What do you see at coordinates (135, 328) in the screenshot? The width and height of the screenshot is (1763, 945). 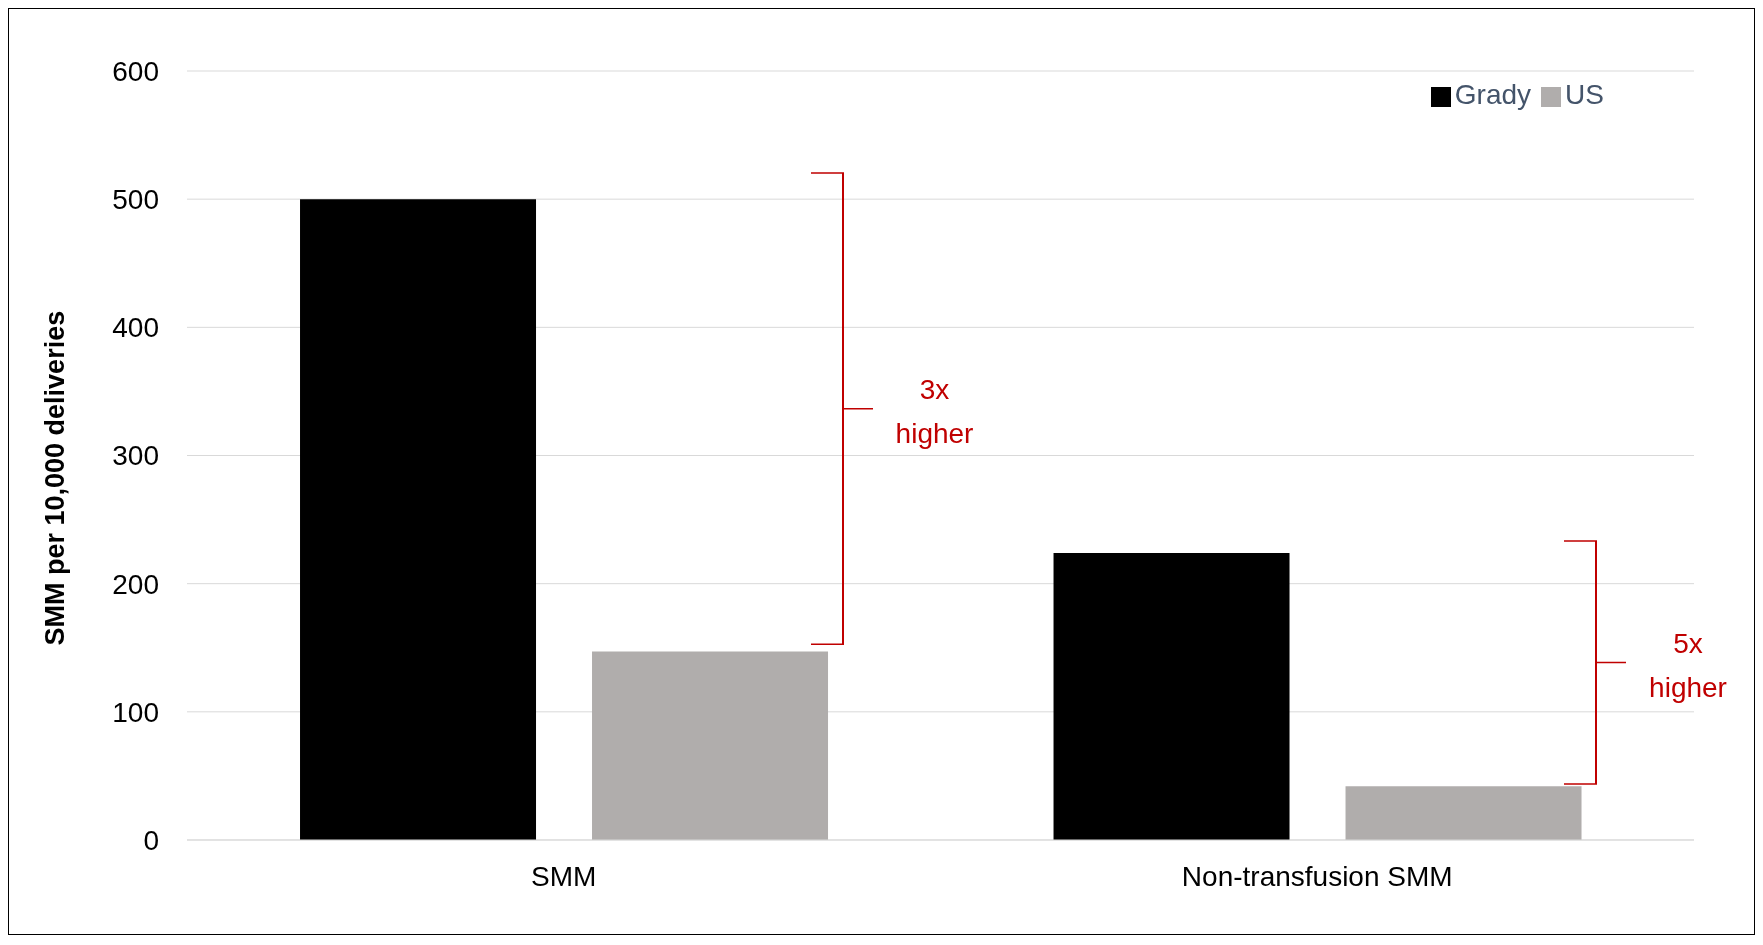 I see `y-tick-label: 400` at bounding box center [135, 328].